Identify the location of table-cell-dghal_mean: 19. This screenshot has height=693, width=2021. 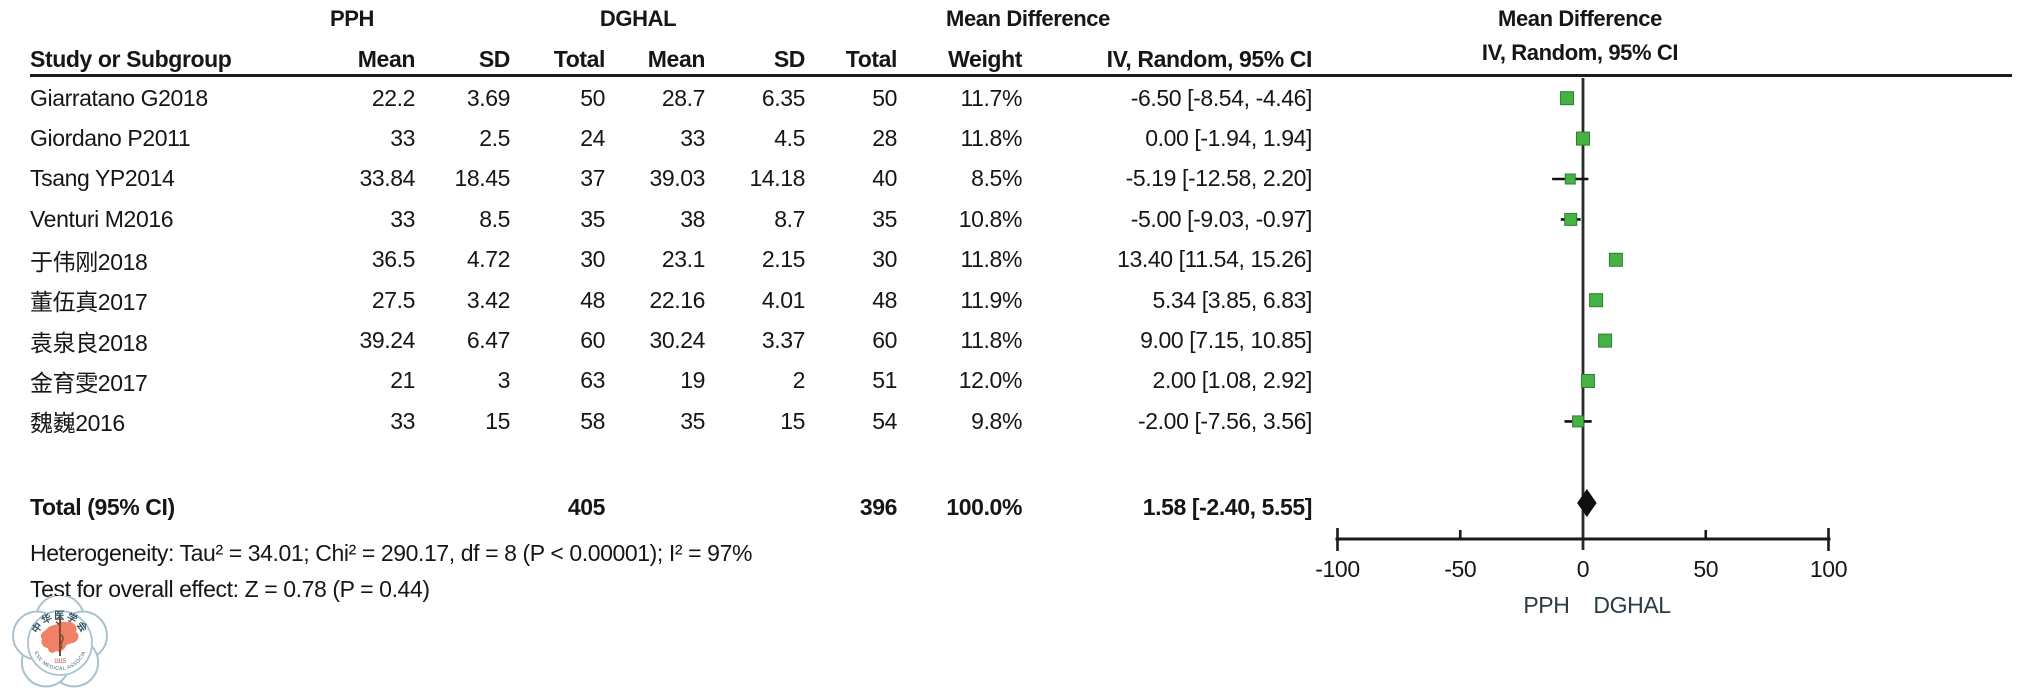
(692, 380).